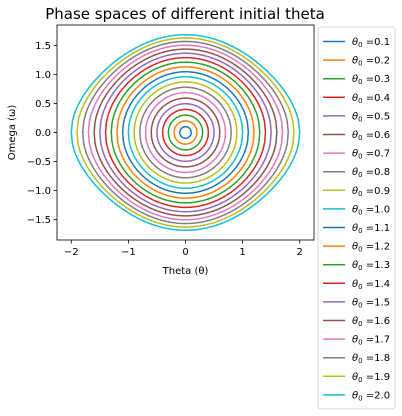  Describe the element at coordinates (371, 266) in the screenshot. I see `legend-label-13: θ0 =1.3` at that location.